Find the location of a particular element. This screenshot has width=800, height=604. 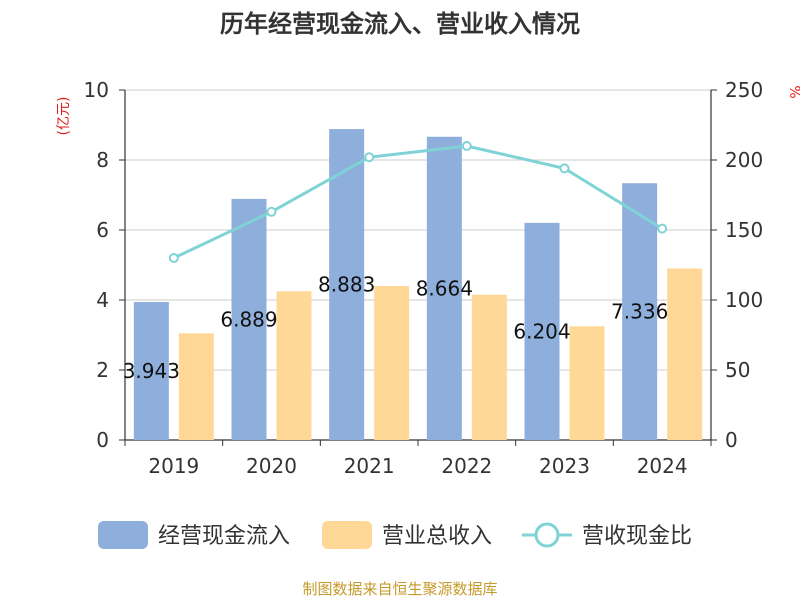

right-axis-tick-label: 250 is located at coordinates (744, 90).